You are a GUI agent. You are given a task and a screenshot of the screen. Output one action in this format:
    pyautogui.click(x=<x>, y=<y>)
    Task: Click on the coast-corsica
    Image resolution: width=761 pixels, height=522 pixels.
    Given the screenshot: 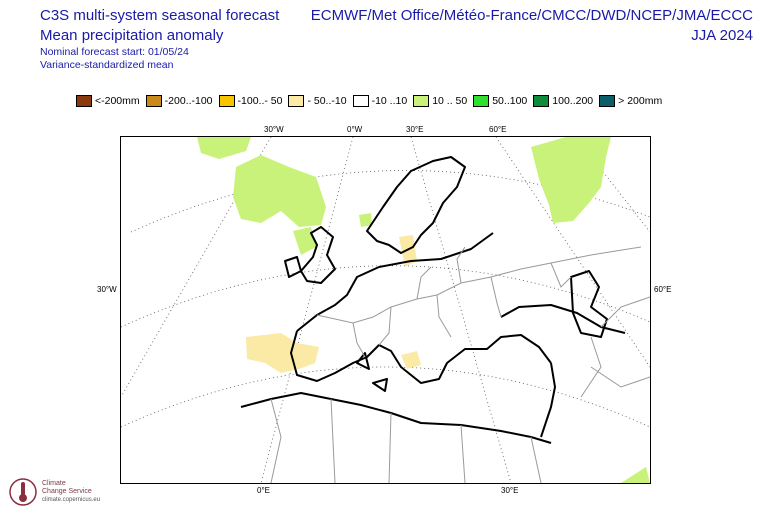 What is the action you would take?
    pyautogui.click(x=363, y=361)
    